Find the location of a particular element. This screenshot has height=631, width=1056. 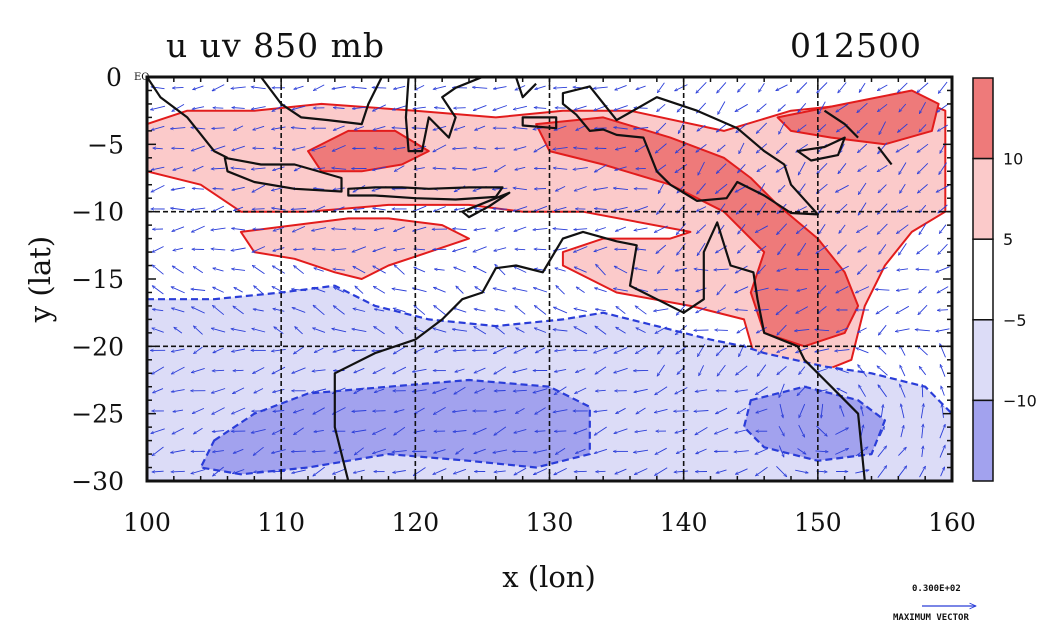

x-axis-label: x (lon) is located at coordinates (549, 577).